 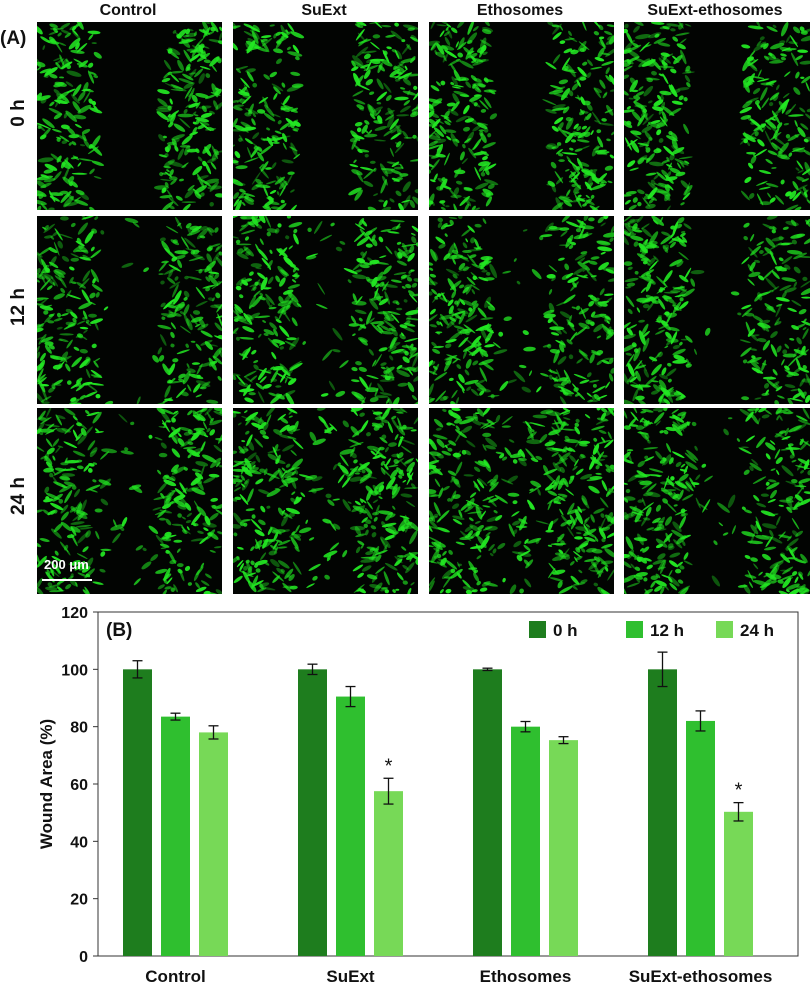 What do you see at coordinates (83, 957) in the screenshot?
I see `y-tick-label: 0` at bounding box center [83, 957].